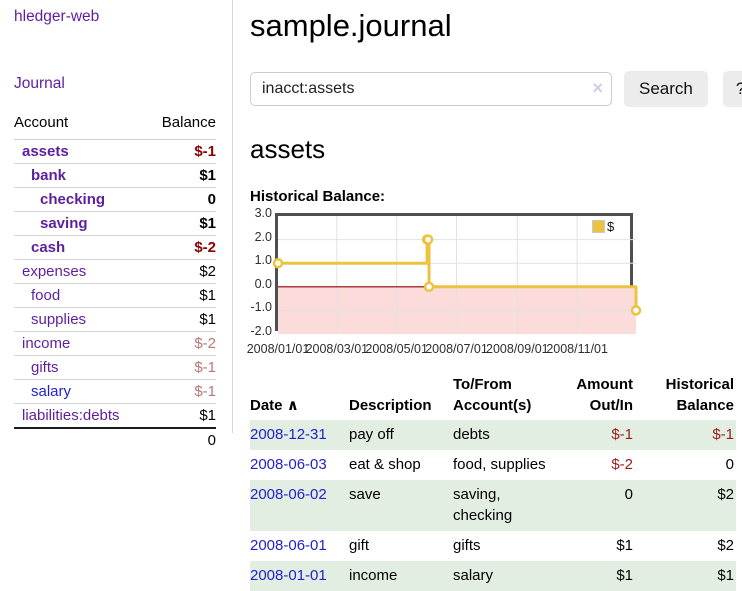 The width and height of the screenshot is (742, 591). I want to click on register-row: 2008-01-01 income salary $1 $1, so click(493, 576).